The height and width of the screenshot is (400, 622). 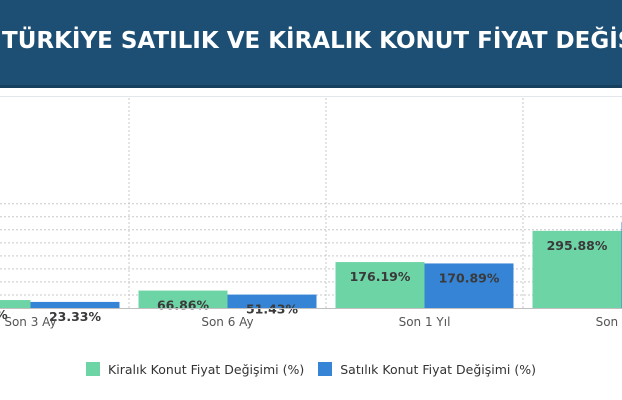 What do you see at coordinates (93, 369) in the screenshot?
I see `legend-swatch-kiralik` at bounding box center [93, 369].